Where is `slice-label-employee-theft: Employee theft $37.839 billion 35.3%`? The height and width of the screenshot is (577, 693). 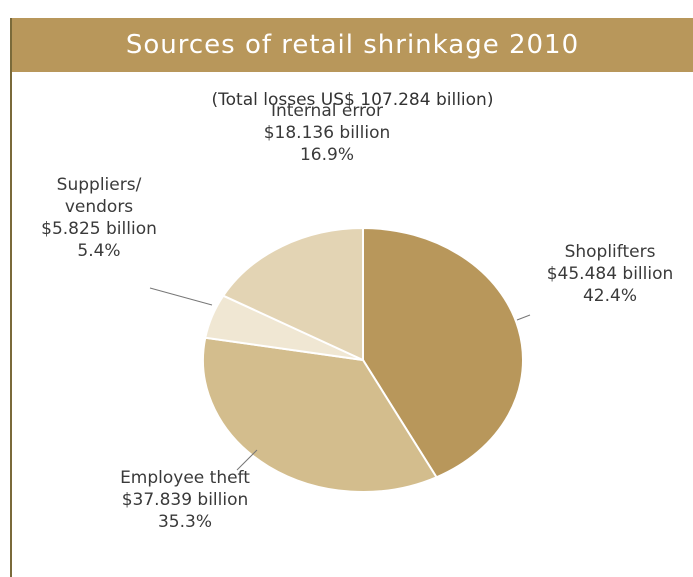 slice-label-employee-theft: Employee theft $37.839 billion 35.3% is located at coordinates (185, 500).